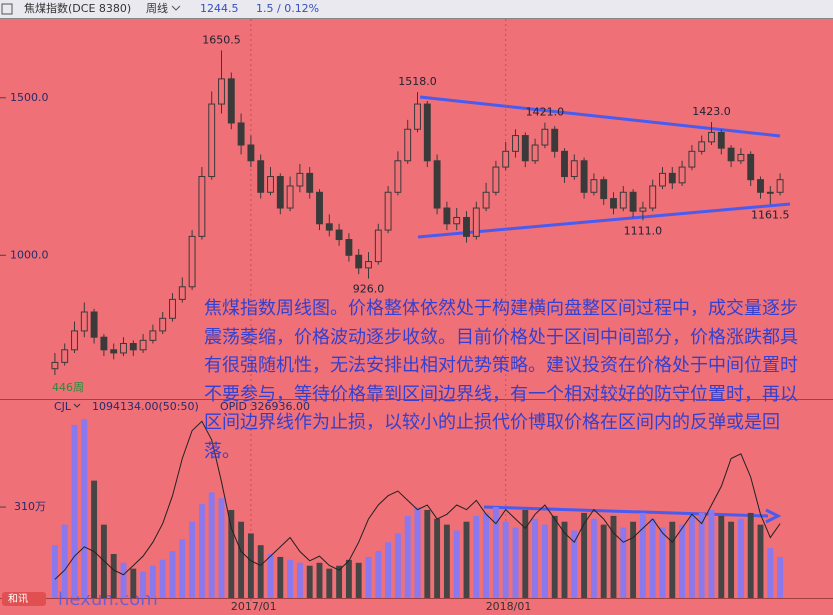  I want to click on period: 周线, so click(157, 8).